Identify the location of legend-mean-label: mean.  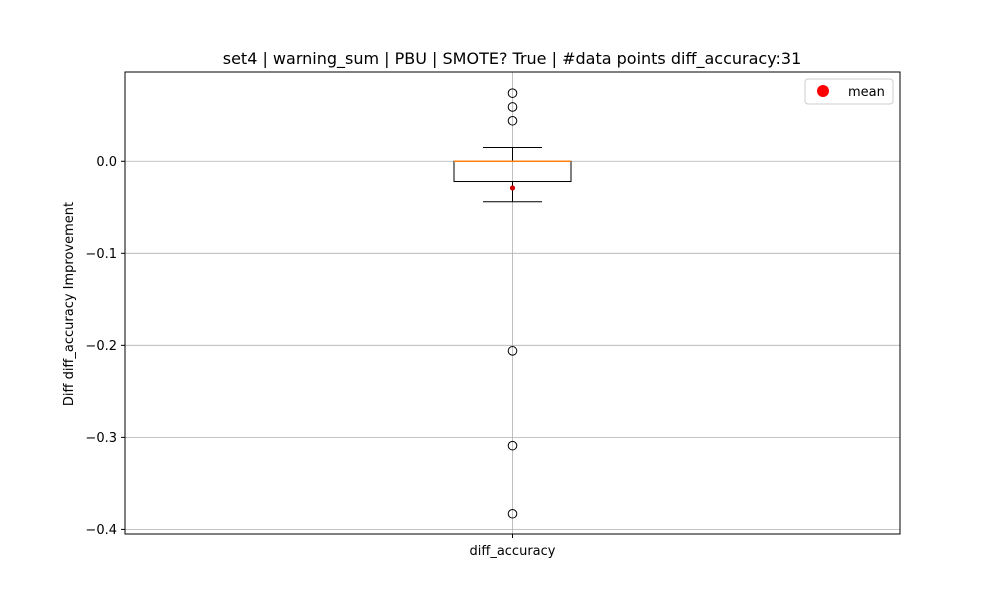
(866, 92).